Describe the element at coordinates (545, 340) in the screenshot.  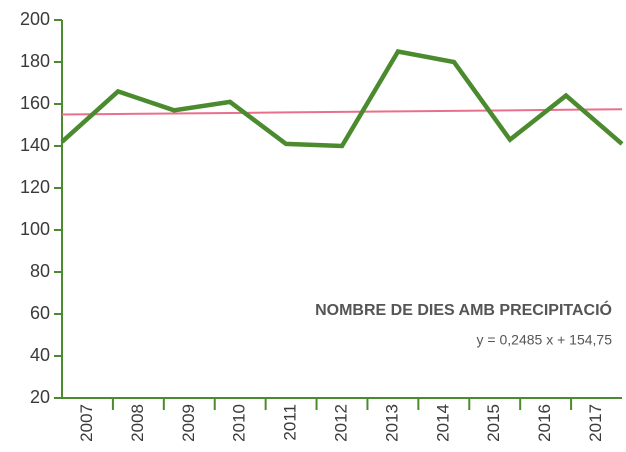
I see `trend-equation: y = 0,2485 x + 154,75` at that location.